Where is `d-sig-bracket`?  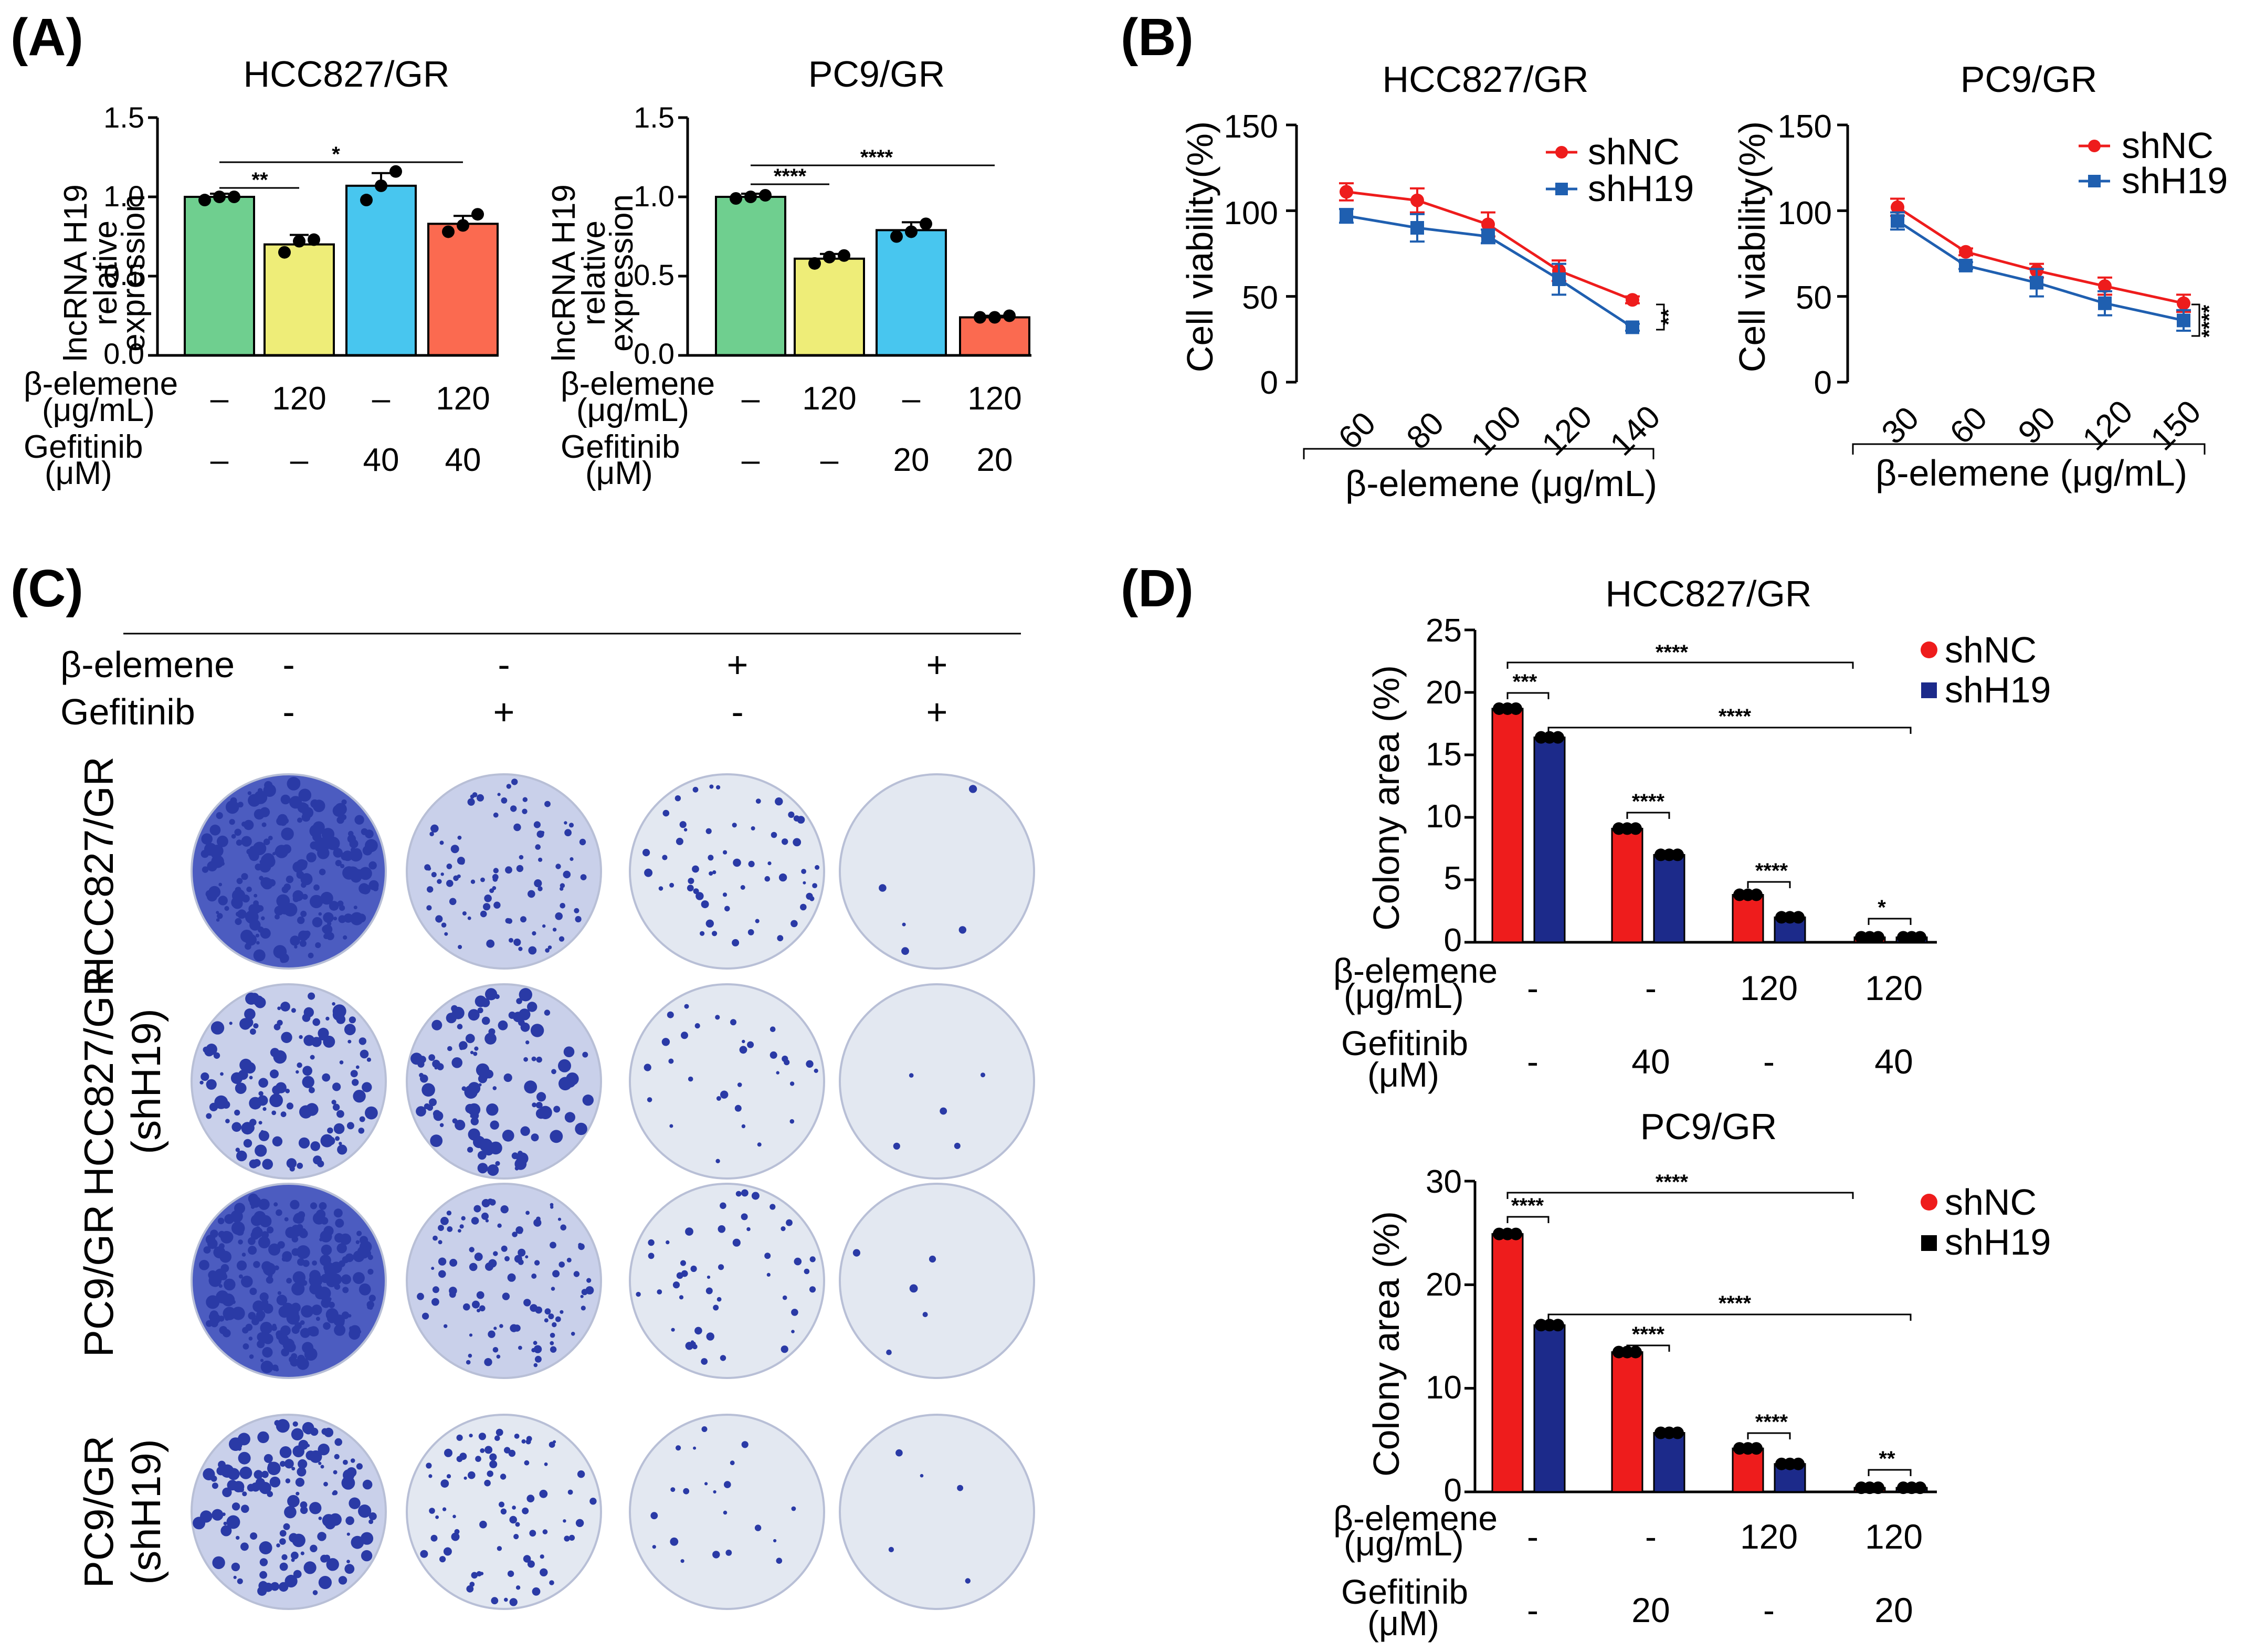
d-sig-bracket is located at coordinates (1680, 665).